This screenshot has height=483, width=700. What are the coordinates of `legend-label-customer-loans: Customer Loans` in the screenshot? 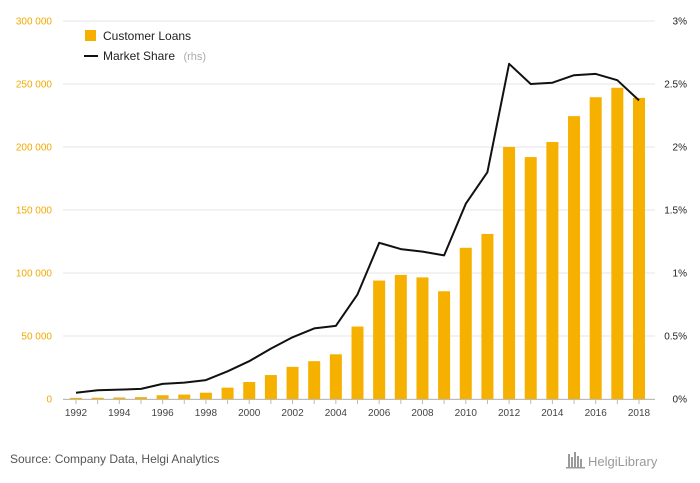 It's located at (147, 36).